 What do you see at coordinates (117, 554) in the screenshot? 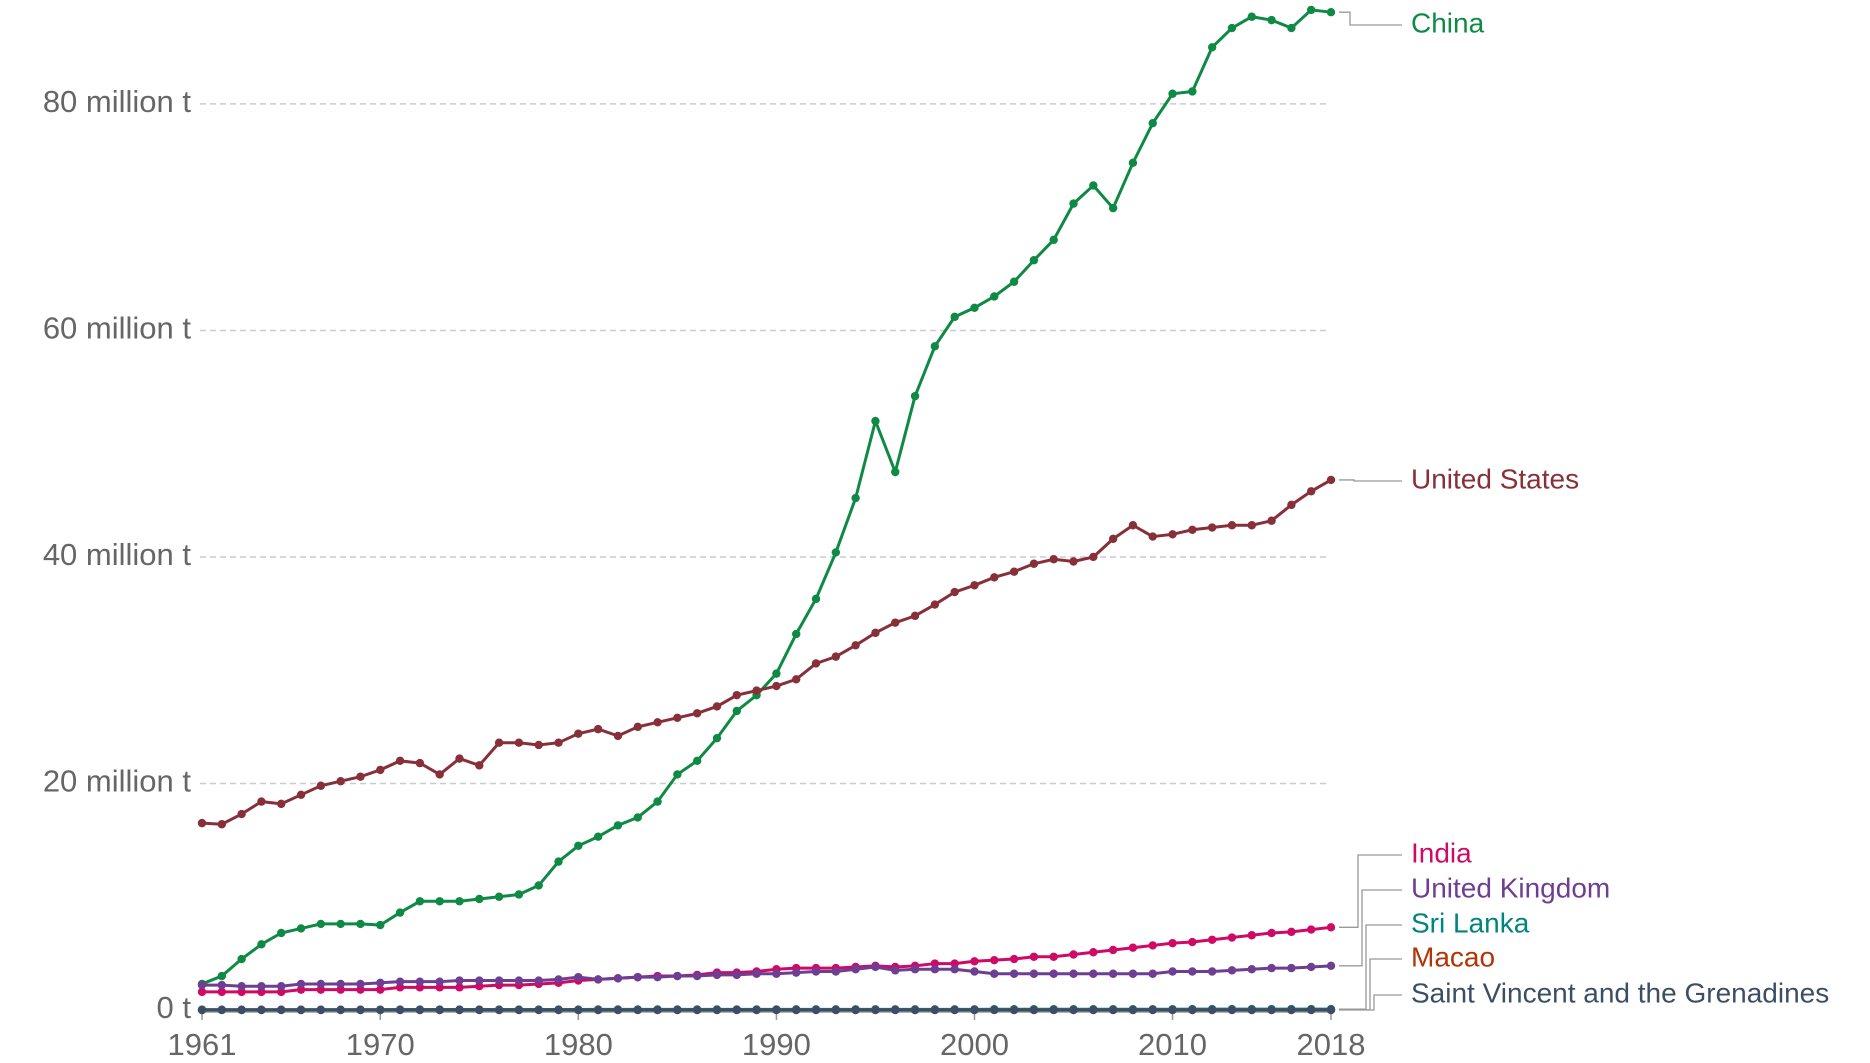
I see `y-tick-label: 40 million t` at bounding box center [117, 554].